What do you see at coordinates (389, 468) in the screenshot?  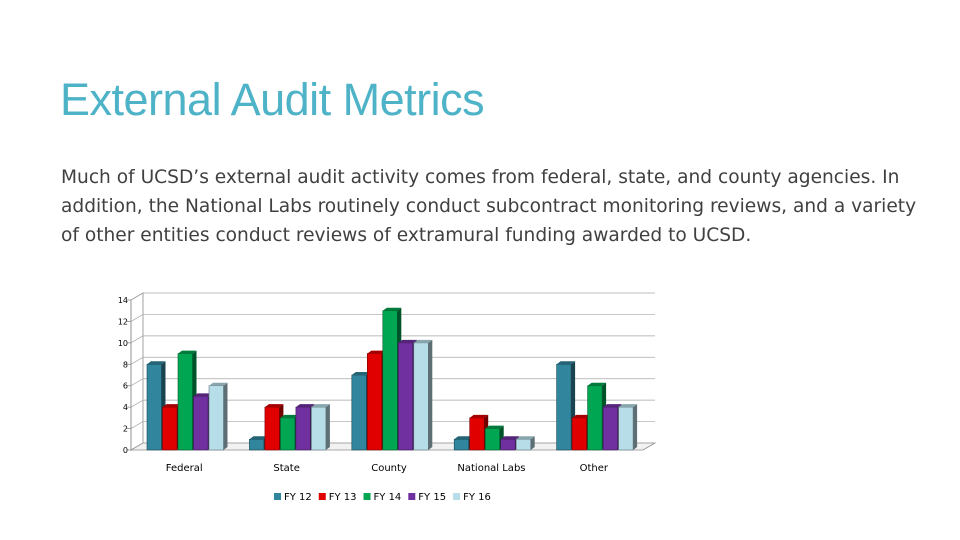 I see `x-category-label: County` at bounding box center [389, 468].